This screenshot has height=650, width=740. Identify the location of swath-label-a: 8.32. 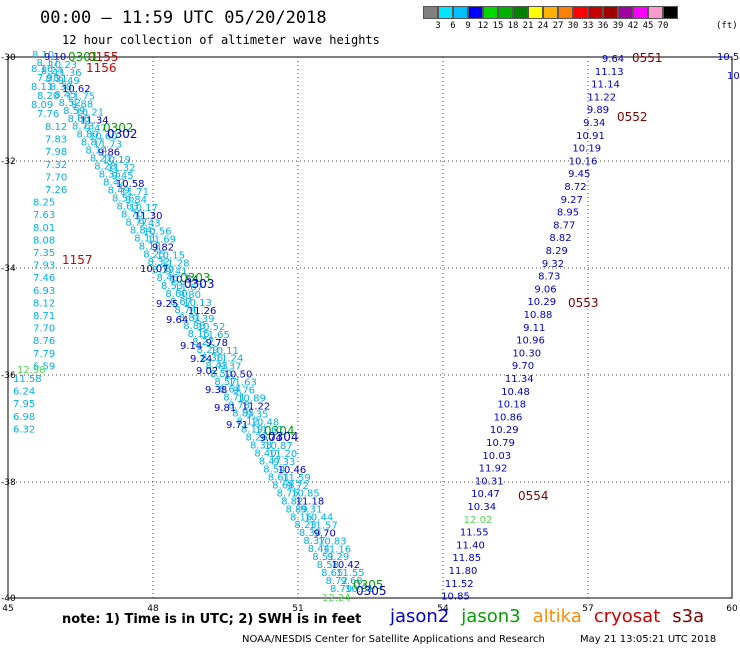
(159, 262).